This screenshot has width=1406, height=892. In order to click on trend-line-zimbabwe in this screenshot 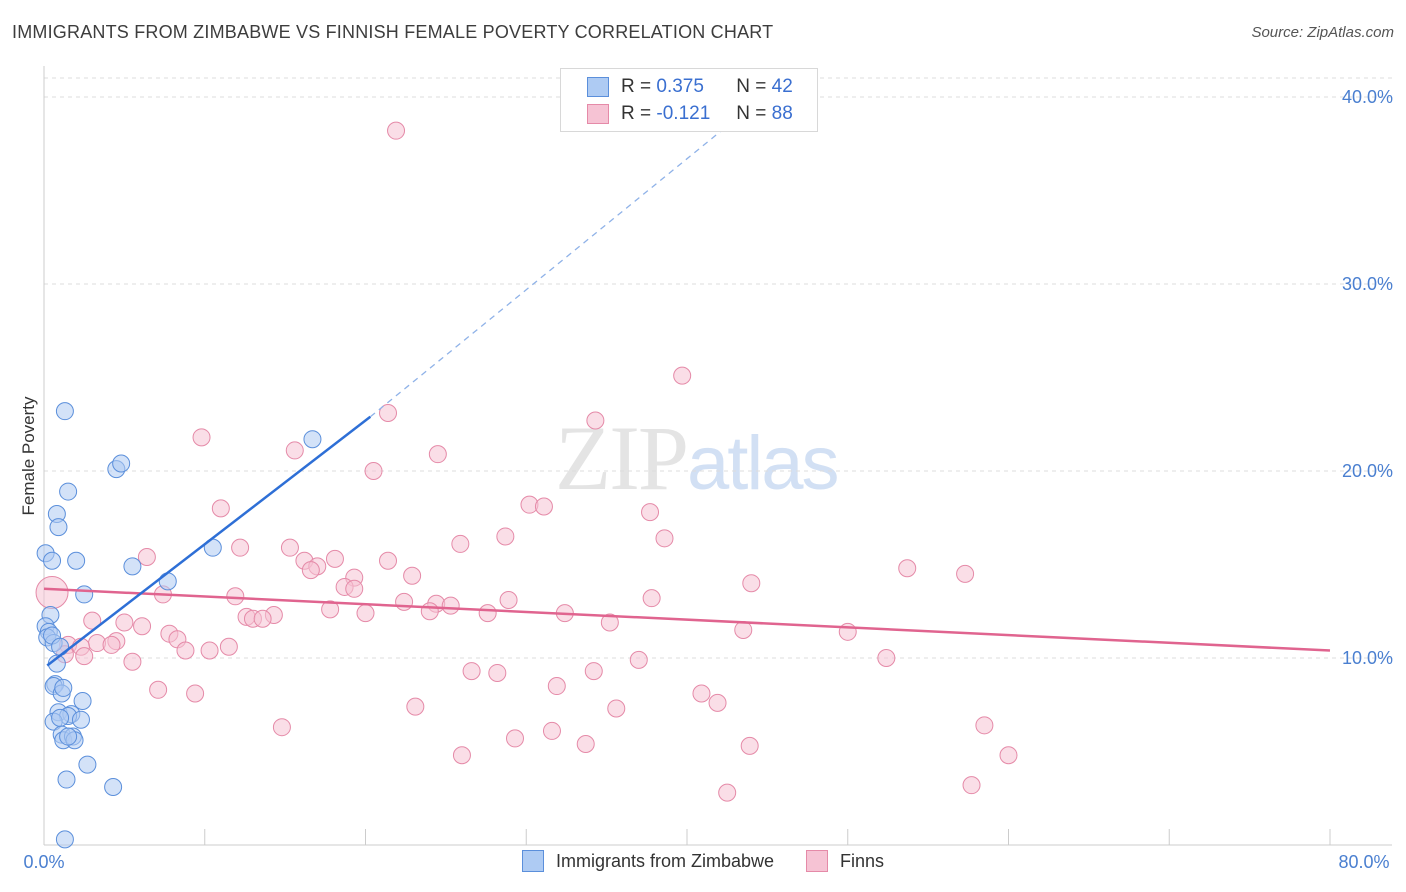, I will do `click(209, 541)`.